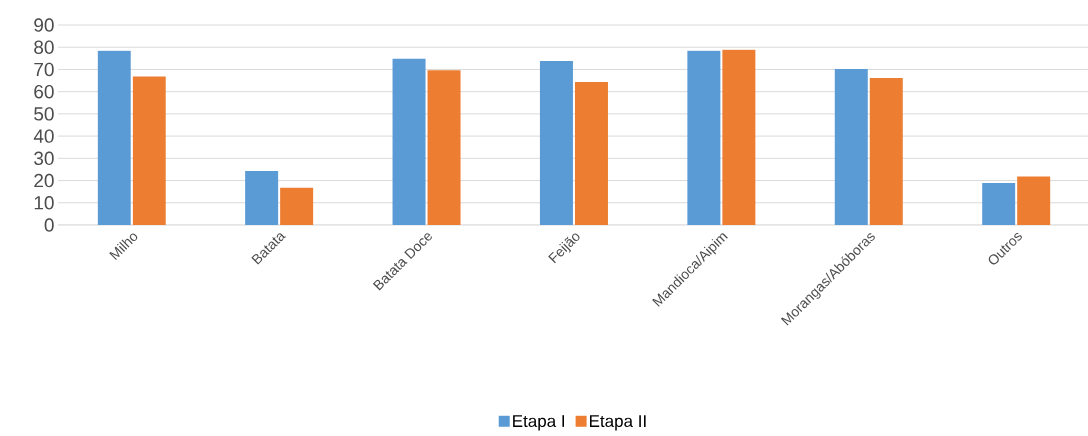 This screenshot has width=1088, height=436. What do you see at coordinates (44, 91) in the screenshot?
I see `y-tick-label: 60` at bounding box center [44, 91].